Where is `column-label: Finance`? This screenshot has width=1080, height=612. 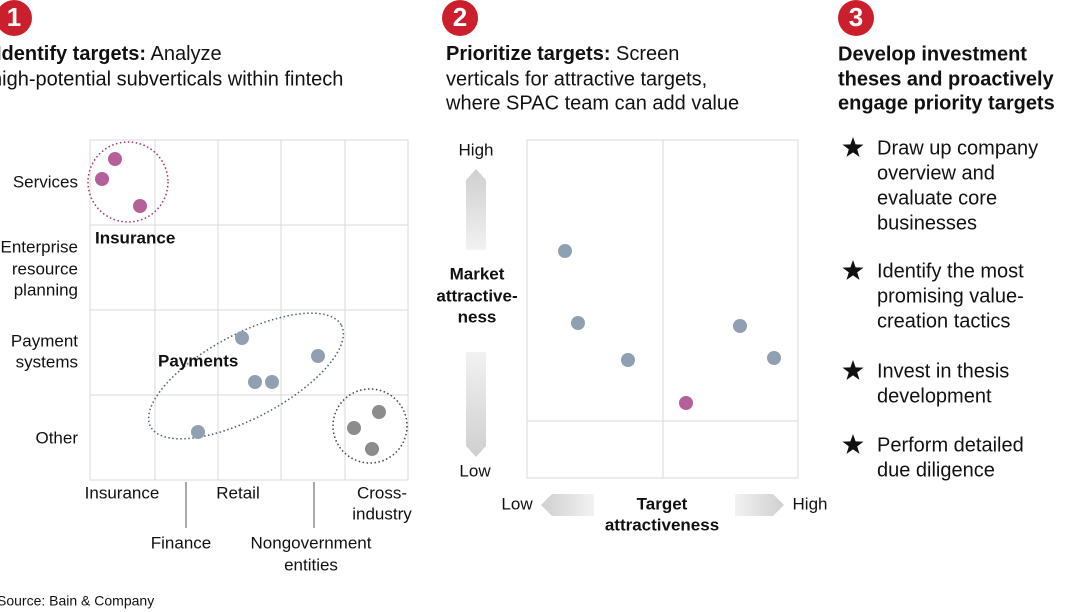
column-label: Finance is located at coordinates (181, 542).